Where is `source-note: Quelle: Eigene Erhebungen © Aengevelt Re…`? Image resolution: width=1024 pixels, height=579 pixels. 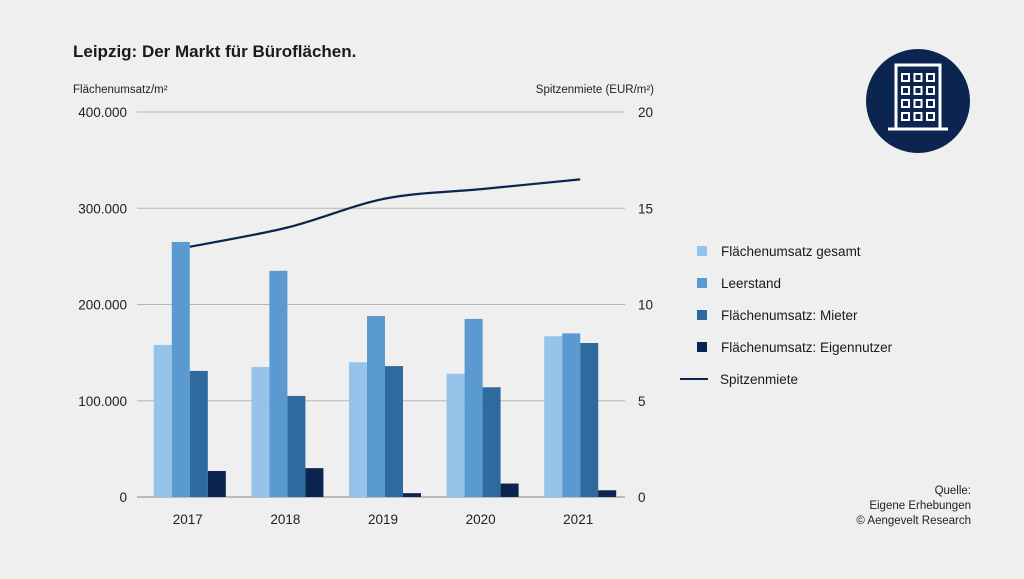
source-note: Quelle: Eigene Erhebungen © Aengevelt Re… is located at coordinates (913, 506).